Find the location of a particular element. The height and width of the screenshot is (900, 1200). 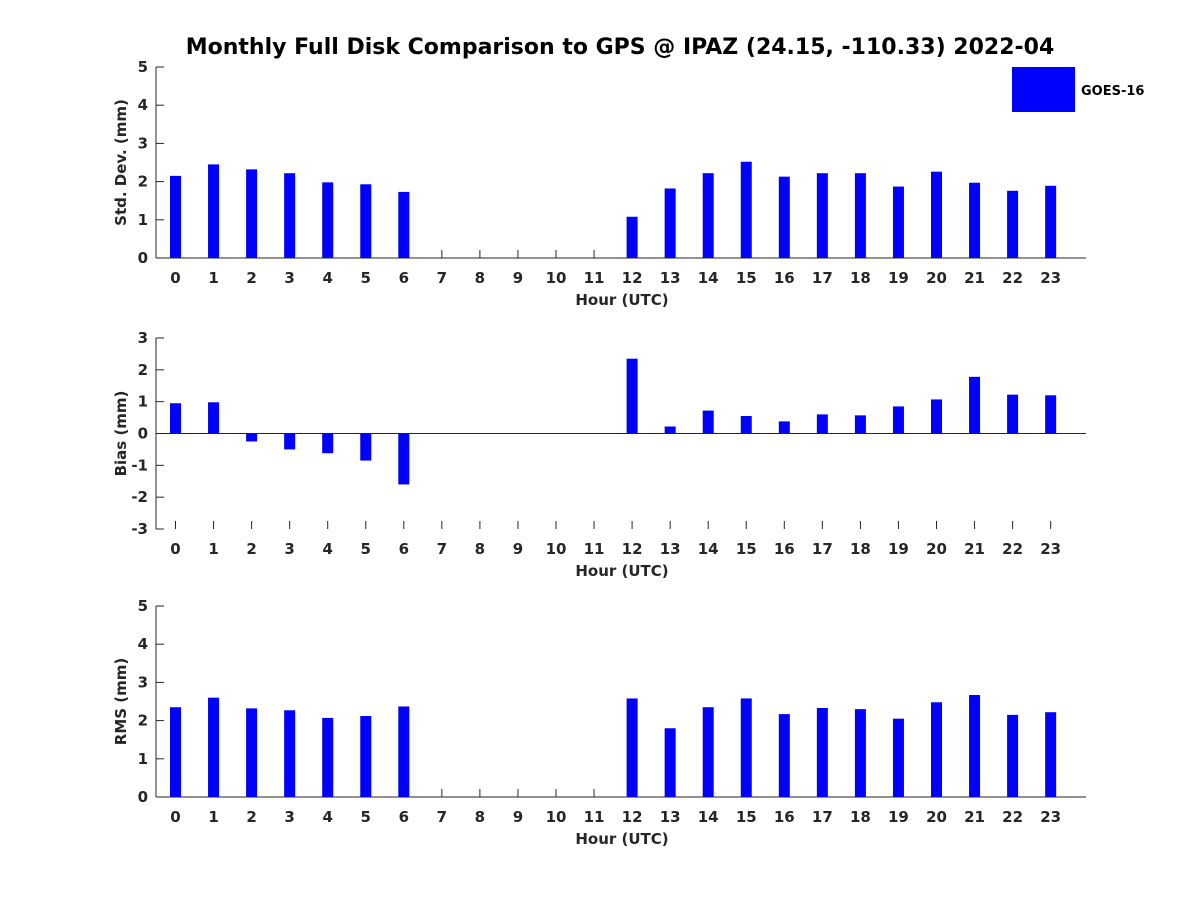

x-tick-label: 18 is located at coordinates (860, 817).